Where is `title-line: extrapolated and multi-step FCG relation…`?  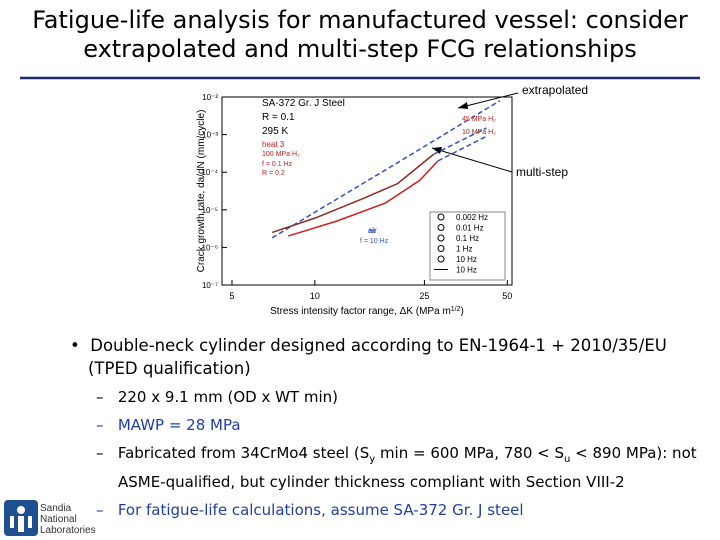
title-line: extrapolated and multi-step FCG relation… is located at coordinates (360, 49).